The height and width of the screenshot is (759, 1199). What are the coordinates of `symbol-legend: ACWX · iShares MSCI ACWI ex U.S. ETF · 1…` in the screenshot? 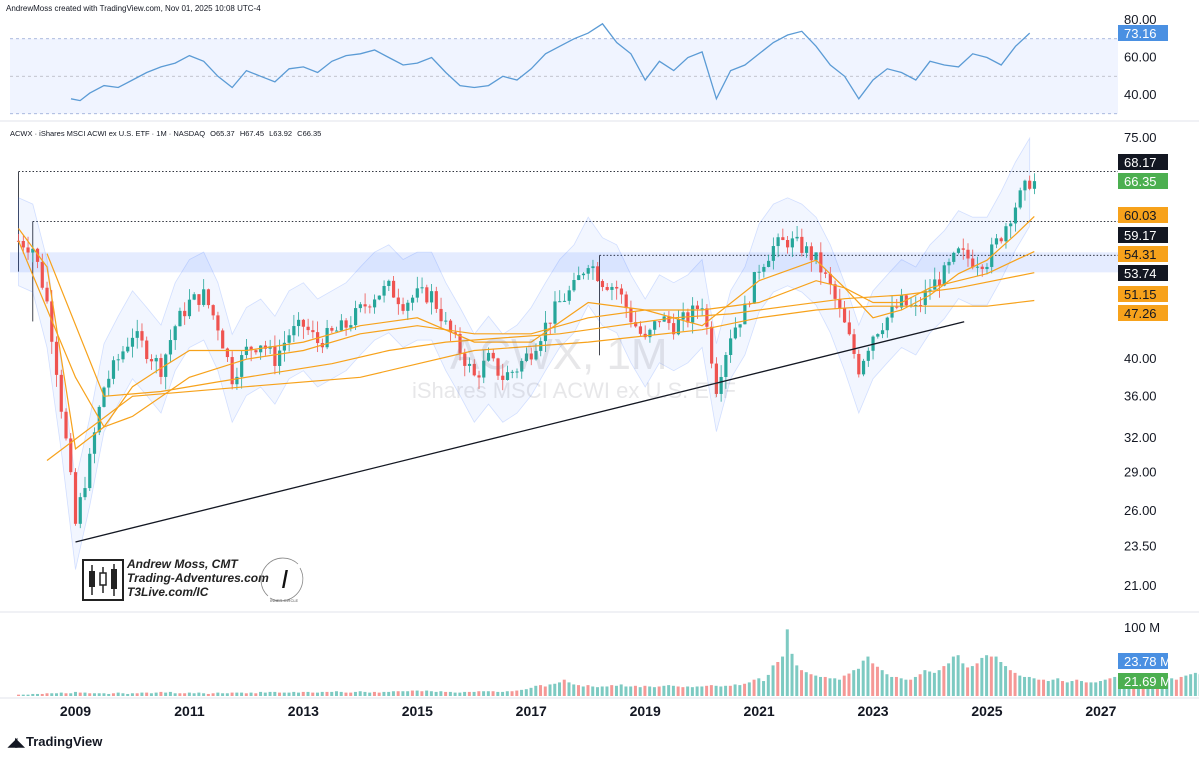 It's located at (167, 133).